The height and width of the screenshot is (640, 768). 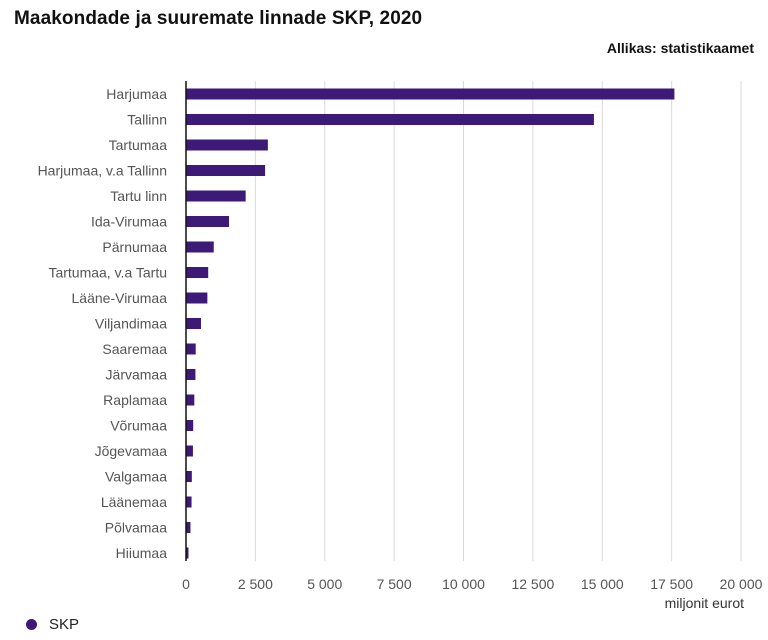 I want to click on x-tick-label: 0, so click(x=186, y=584).